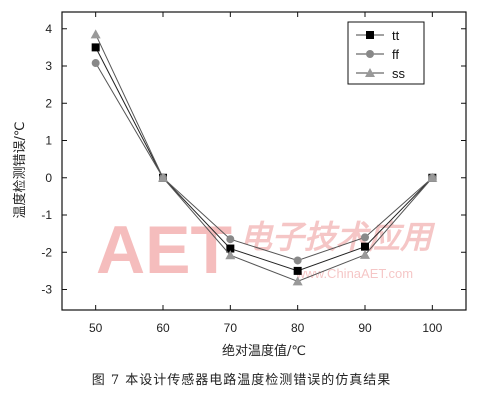 The width and height of the screenshot is (483, 404). Describe the element at coordinates (164, 250) in the screenshot. I see `watermark-brand: AET` at that location.